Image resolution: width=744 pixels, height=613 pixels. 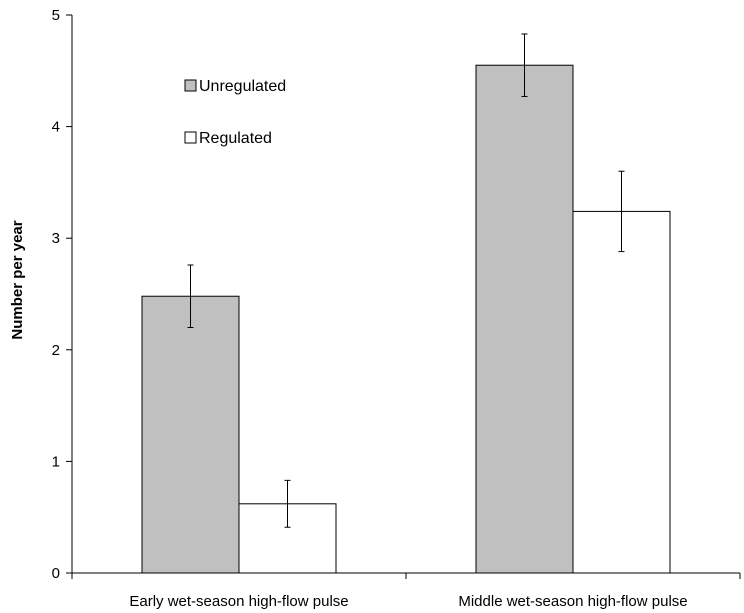 I want to click on y-tick-label-2: 2, so click(x=56, y=350).